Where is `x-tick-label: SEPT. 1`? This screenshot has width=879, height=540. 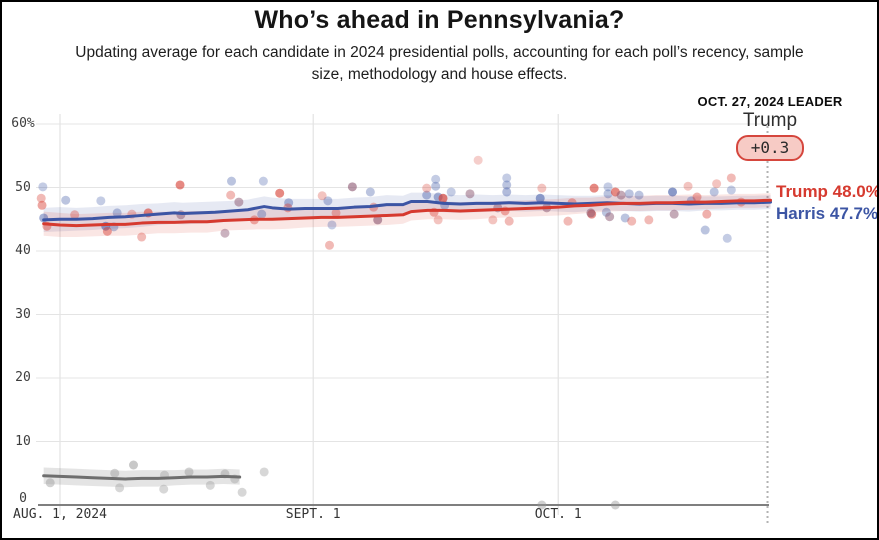
x-tick-label: SEPT. 1 is located at coordinates (313, 514).